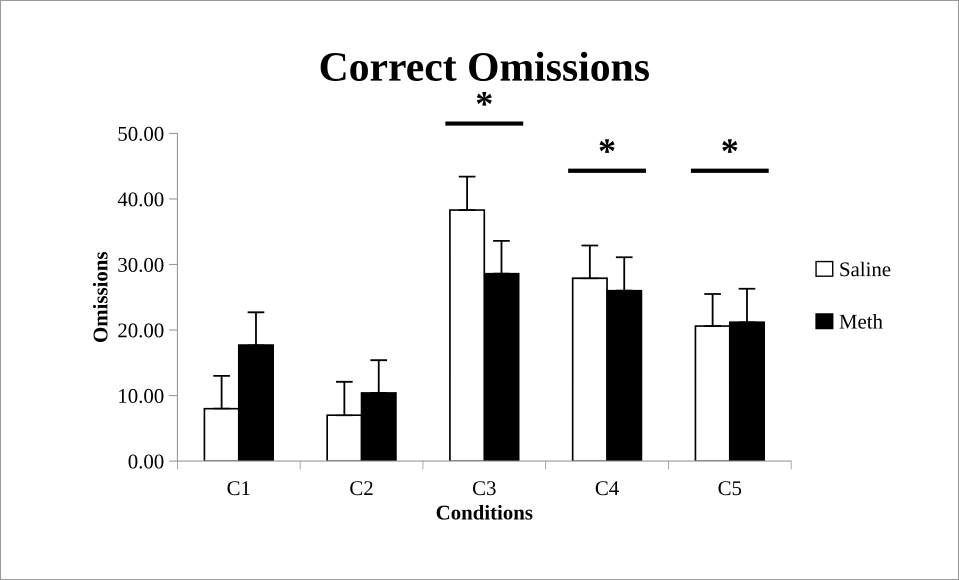 The width and height of the screenshot is (959, 580). Describe the element at coordinates (141, 265) in the screenshot. I see `y-tick-label: 30.00` at that location.